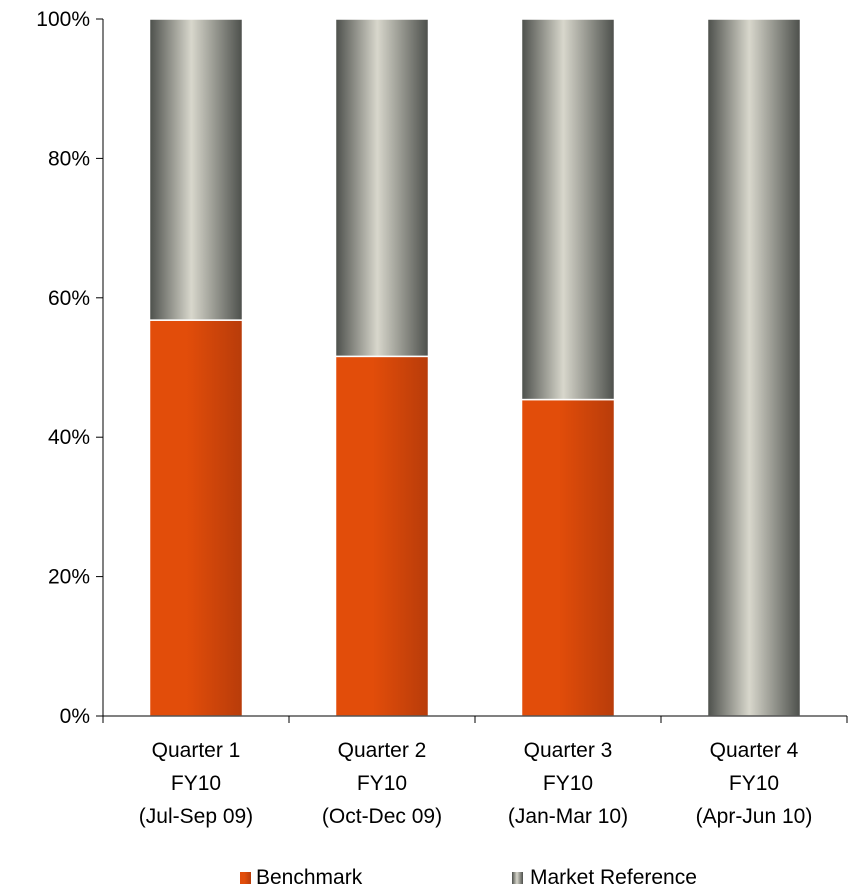 This screenshot has width=849, height=892. What do you see at coordinates (517, 878) in the screenshot?
I see `legend-item-market-reference-swatch` at bounding box center [517, 878].